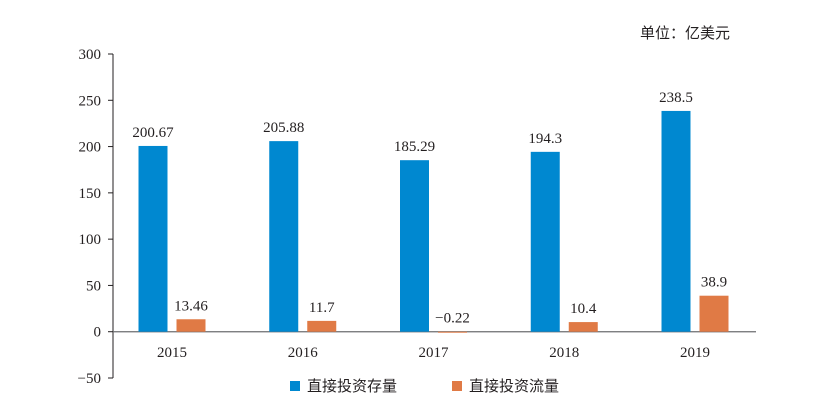 This screenshot has height=411, width=816. I want to click on data-label: 205.88, so click(283, 128).